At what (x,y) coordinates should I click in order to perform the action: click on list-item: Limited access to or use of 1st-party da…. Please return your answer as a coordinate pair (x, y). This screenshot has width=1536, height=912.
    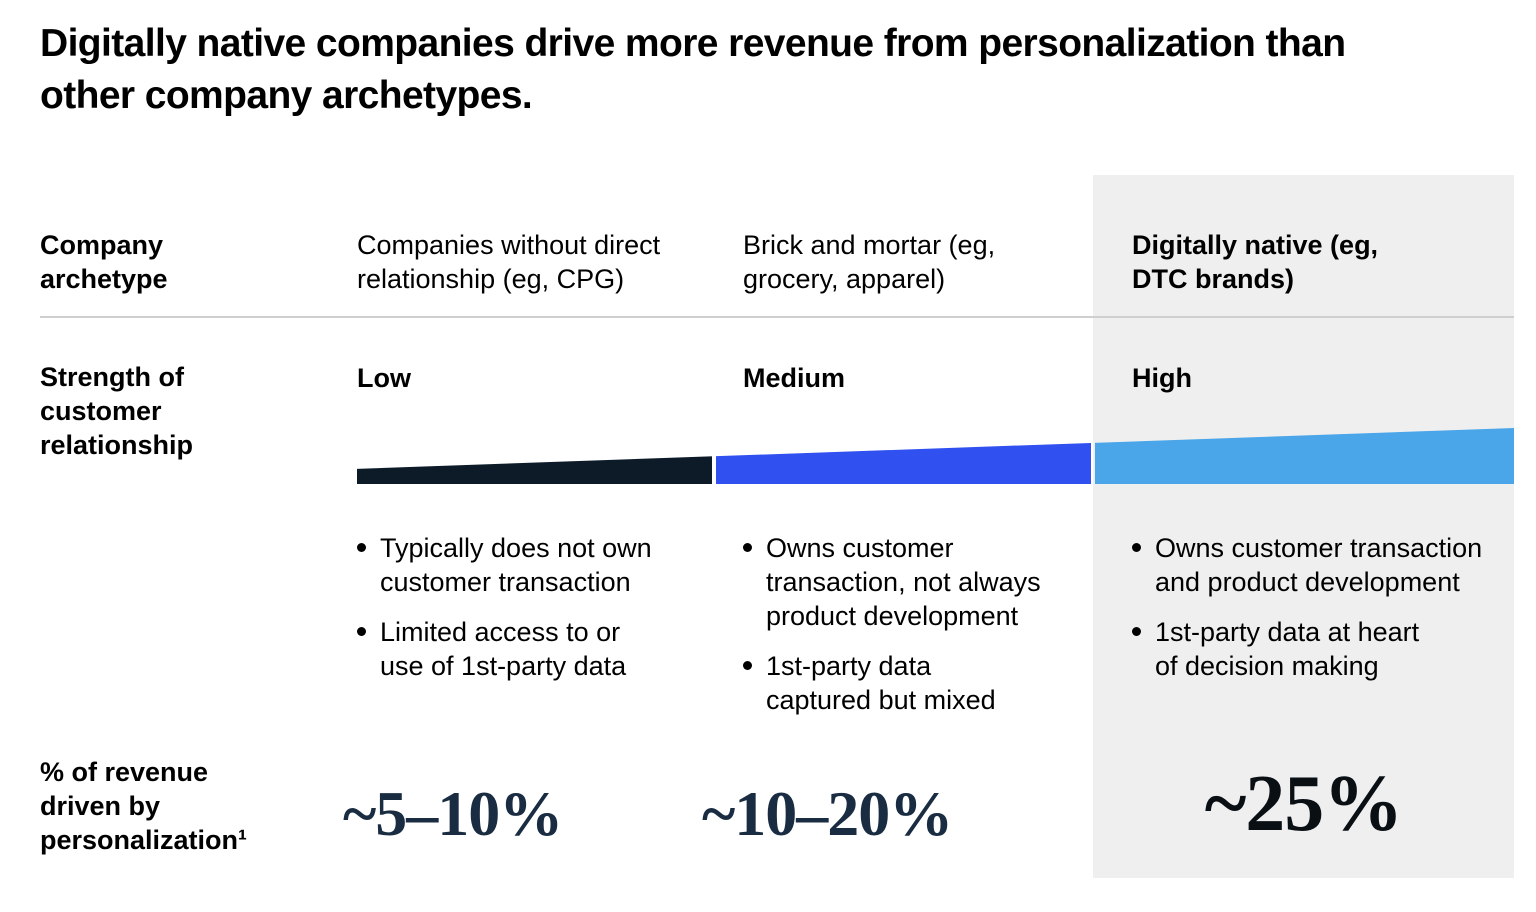
    Looking at the image, I should click on (524, 649).